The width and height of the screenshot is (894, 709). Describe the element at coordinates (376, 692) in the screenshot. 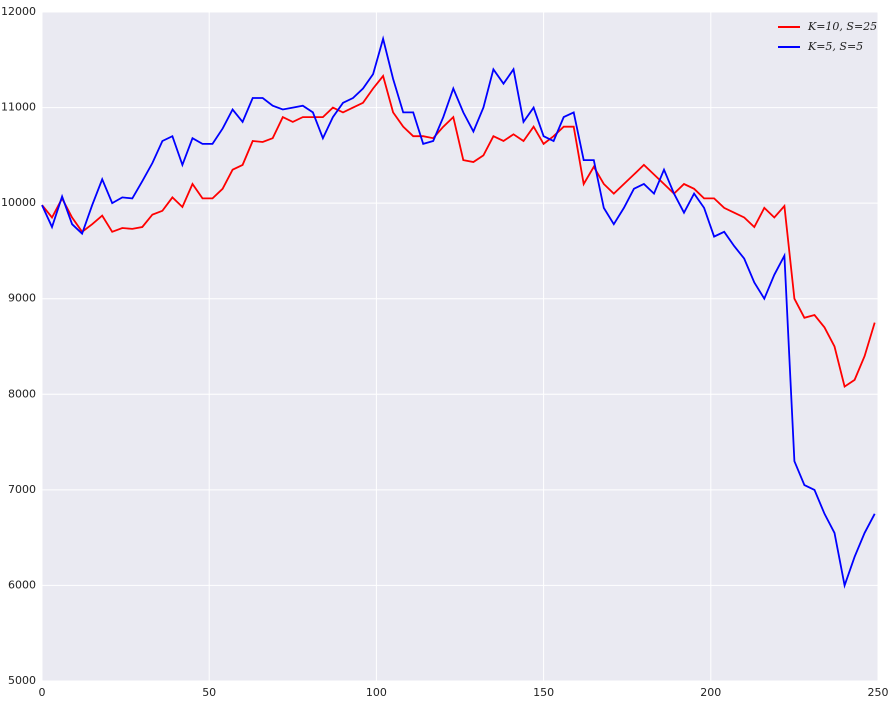

I see `x-tick-label: 100` at that location.